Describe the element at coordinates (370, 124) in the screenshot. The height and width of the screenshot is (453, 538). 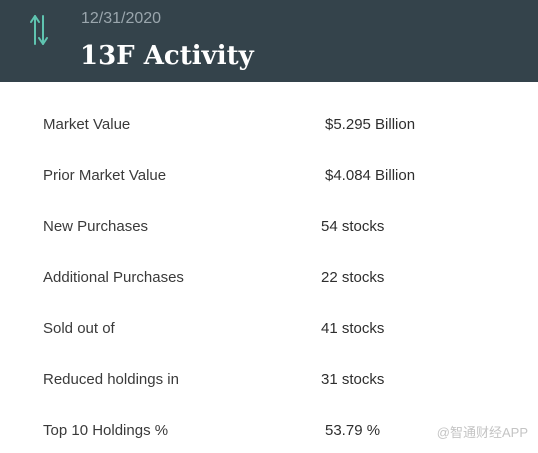
I see `row-value: $5.295 Billion` at that location.